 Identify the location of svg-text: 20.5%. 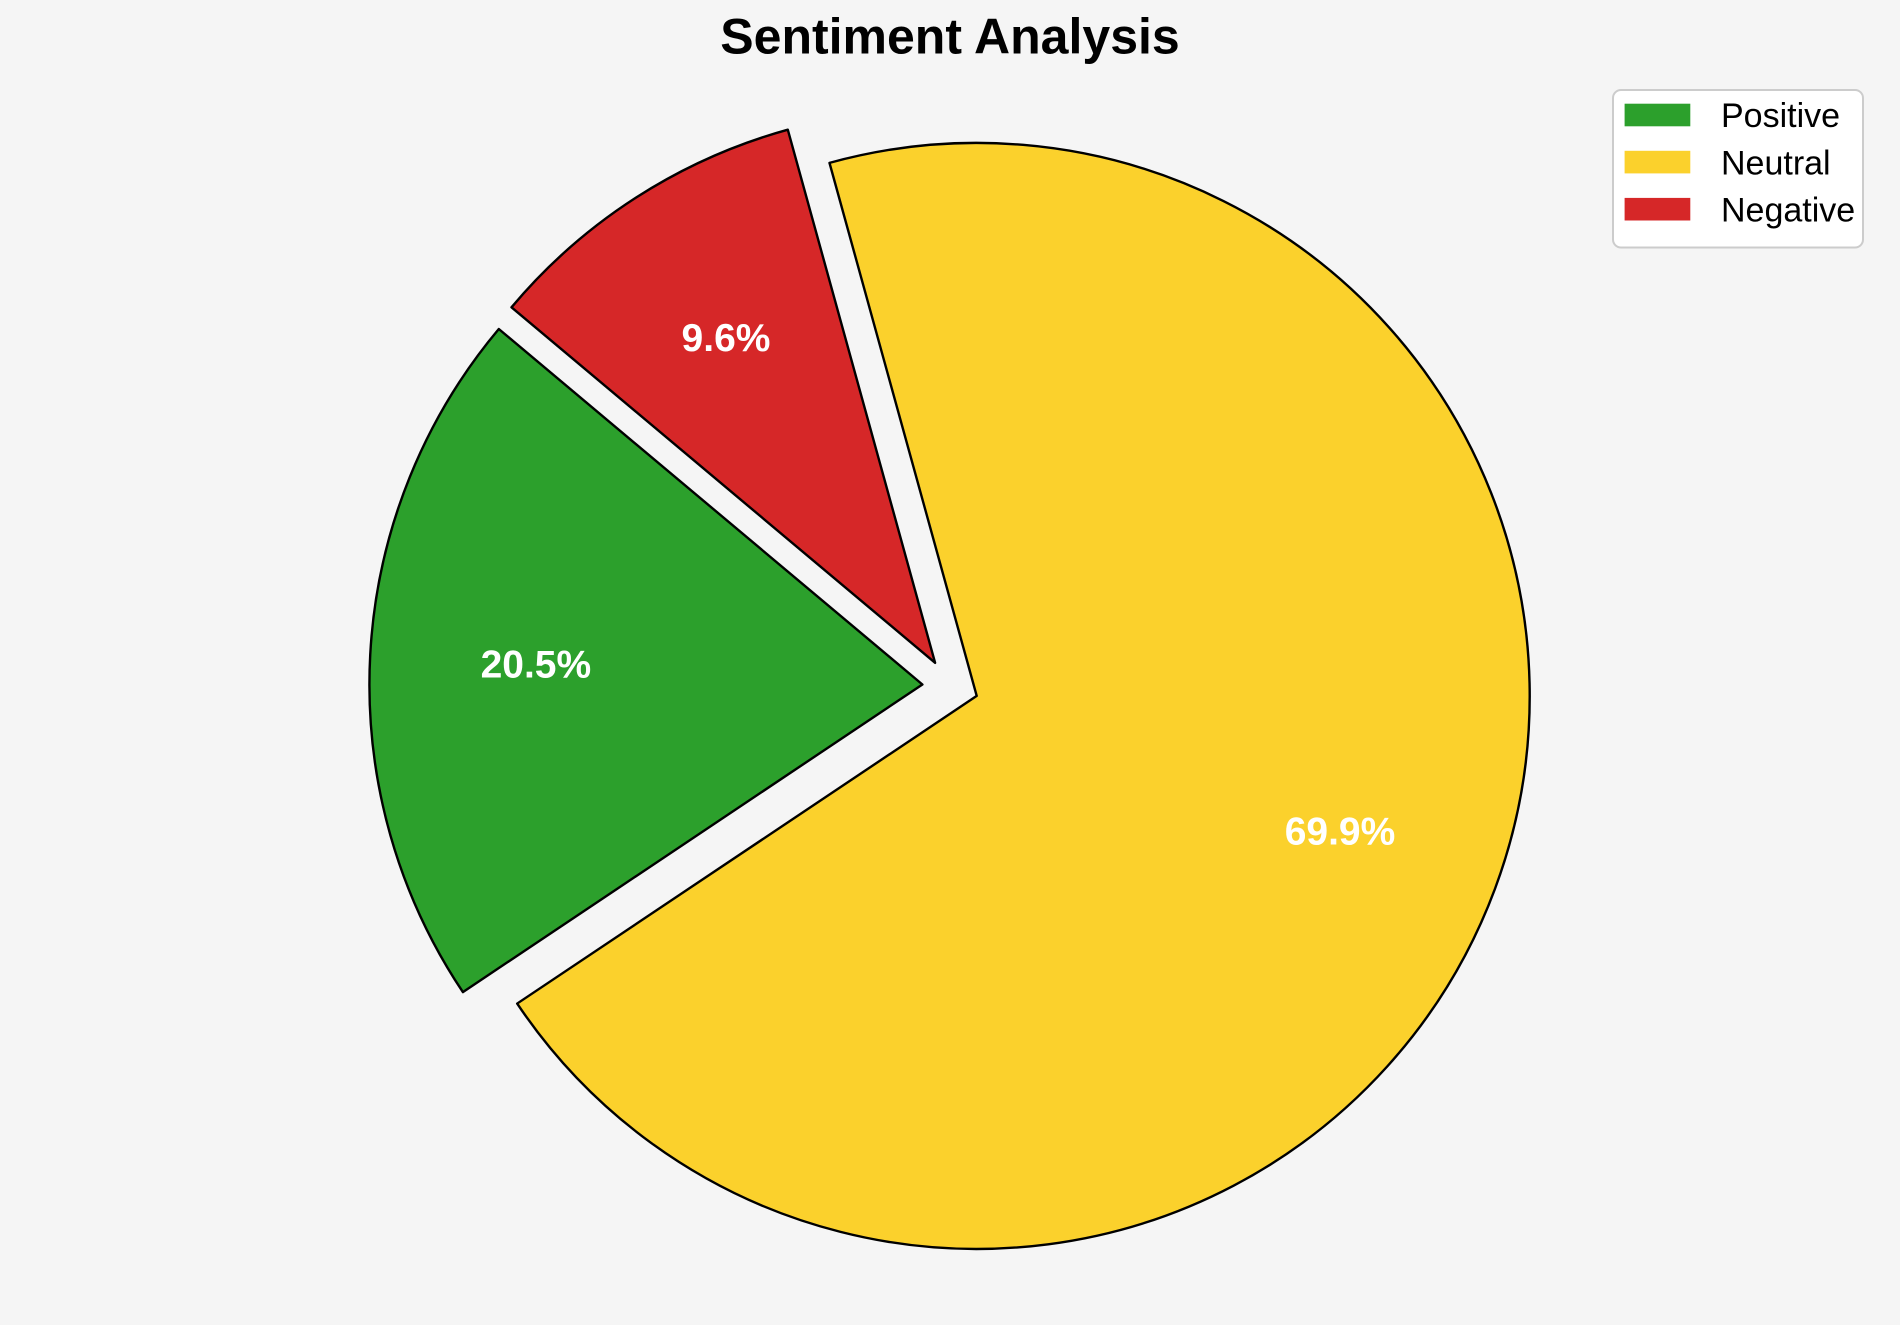
(536, 664).